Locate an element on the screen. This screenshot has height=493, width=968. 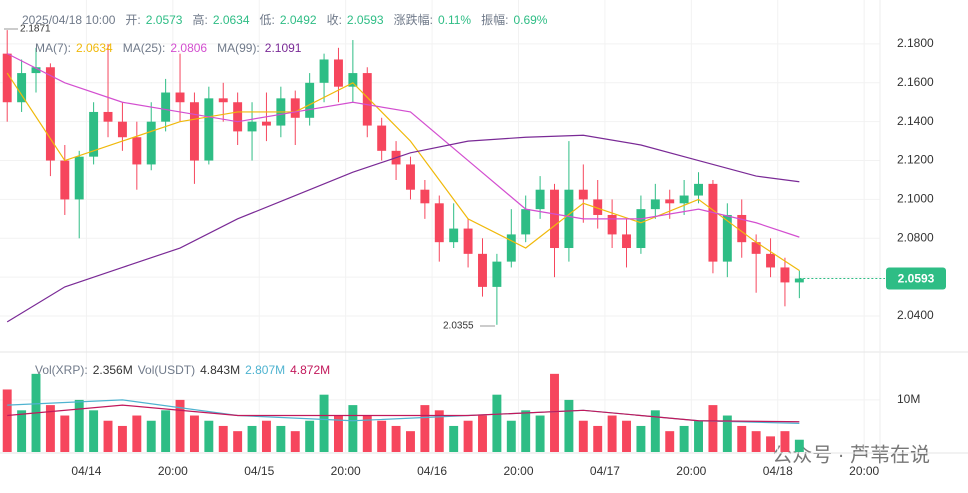
x-tick-label: 04/16 is located at coordinates (432, 471).